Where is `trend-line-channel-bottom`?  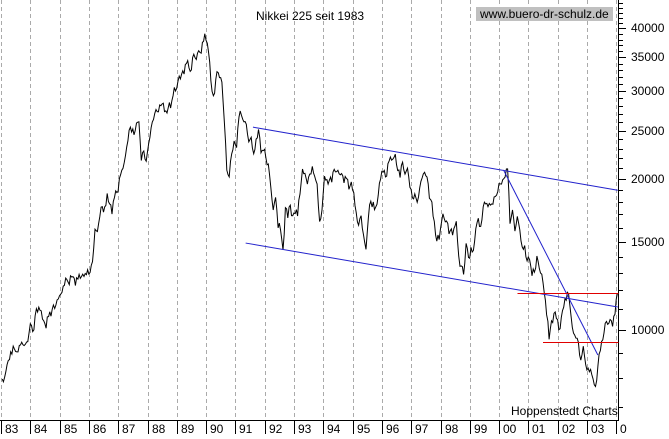 trend-line-channel-bottom is located at coordinates (431, 275).